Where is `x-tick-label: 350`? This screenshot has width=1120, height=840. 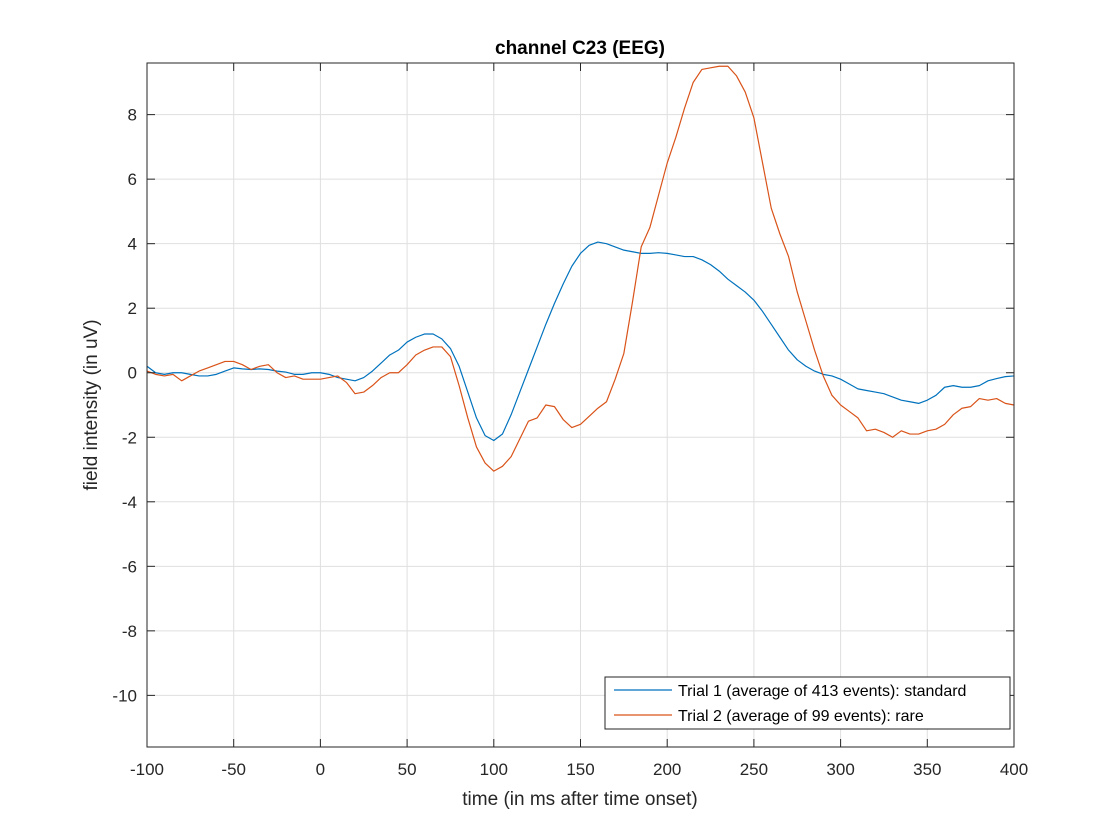 x-tick-label: 350 is located at coordinates (927, 769).